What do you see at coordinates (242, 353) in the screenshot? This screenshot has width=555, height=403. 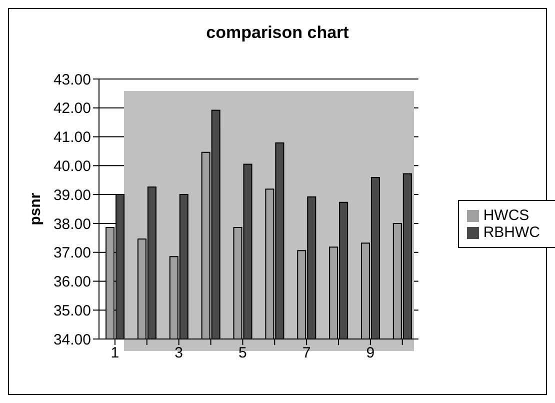 I see `x-tick-label: 5` at bounding box center [242, 353].